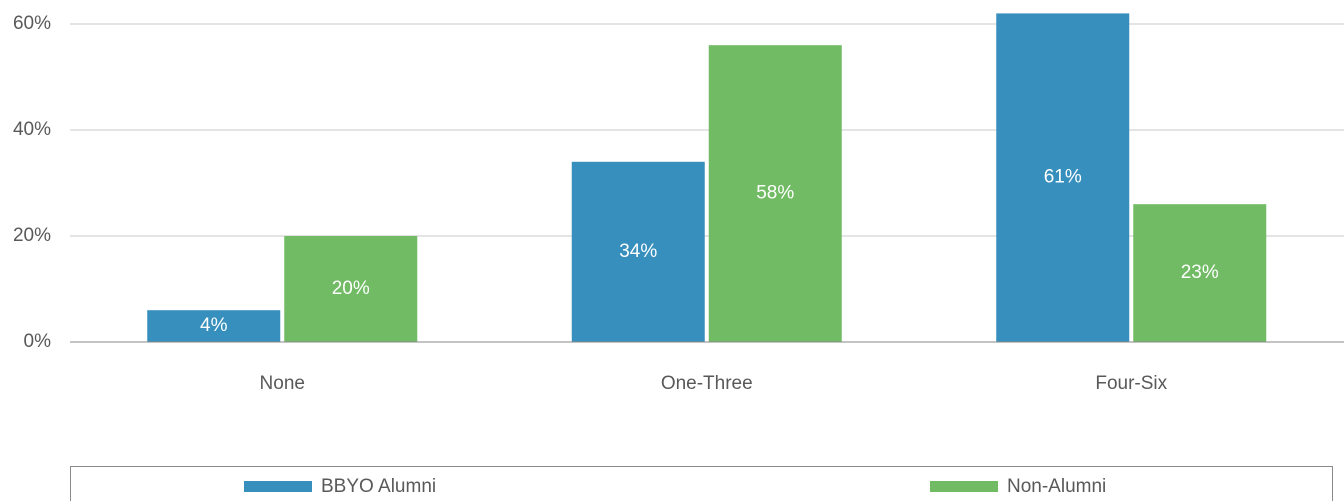 Image resolution: width=1344 pixels, height=501 pixels. I want to click on y-tick-label: 20%, so click(32, 235).